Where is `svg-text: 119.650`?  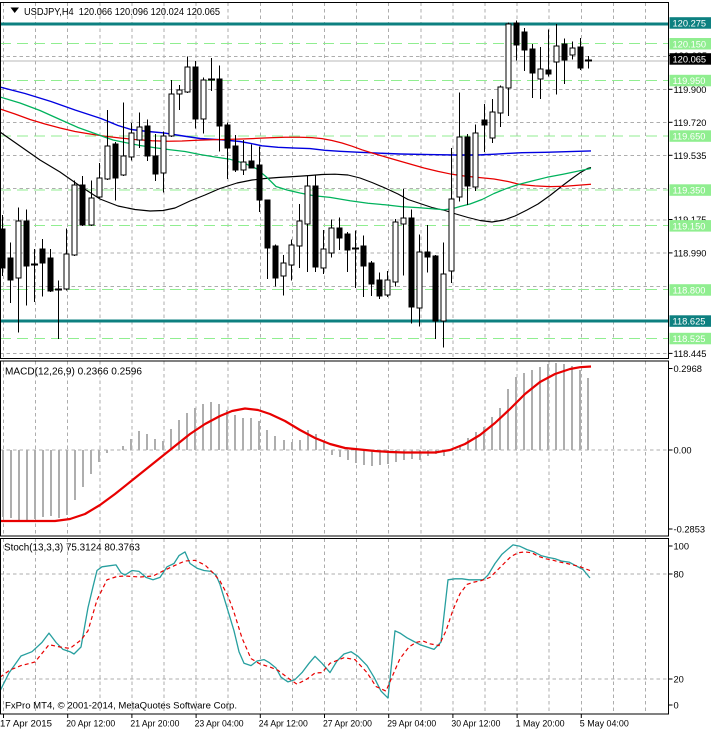 svg-text: 119.650 is located at coordinates (689, 137).